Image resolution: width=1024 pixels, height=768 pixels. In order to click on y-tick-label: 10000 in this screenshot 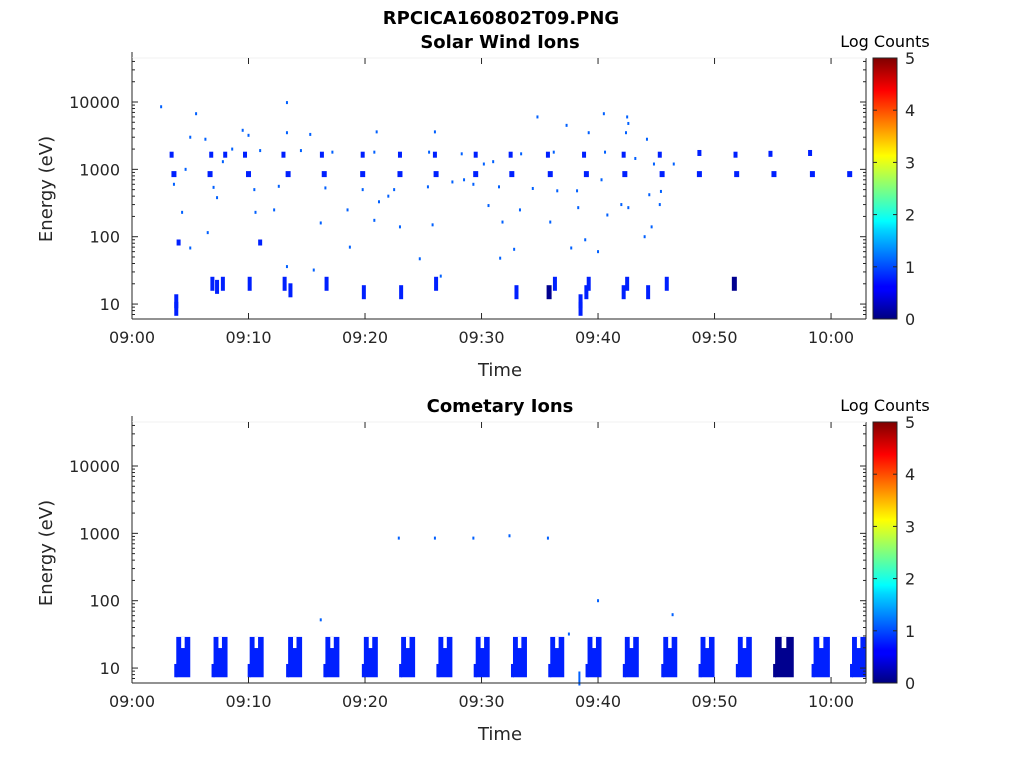, I will do `click(94, 466)`.